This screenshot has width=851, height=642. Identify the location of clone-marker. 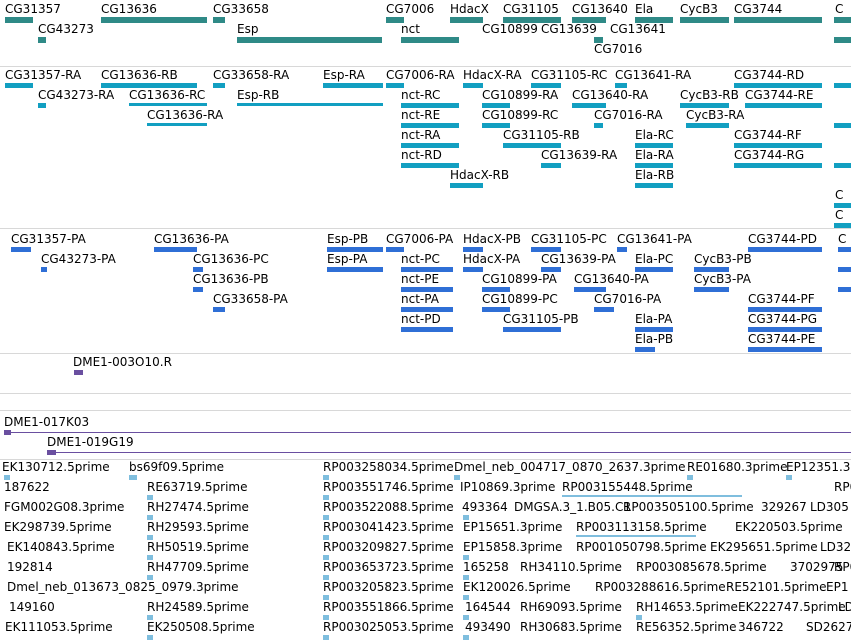
(78, 372).